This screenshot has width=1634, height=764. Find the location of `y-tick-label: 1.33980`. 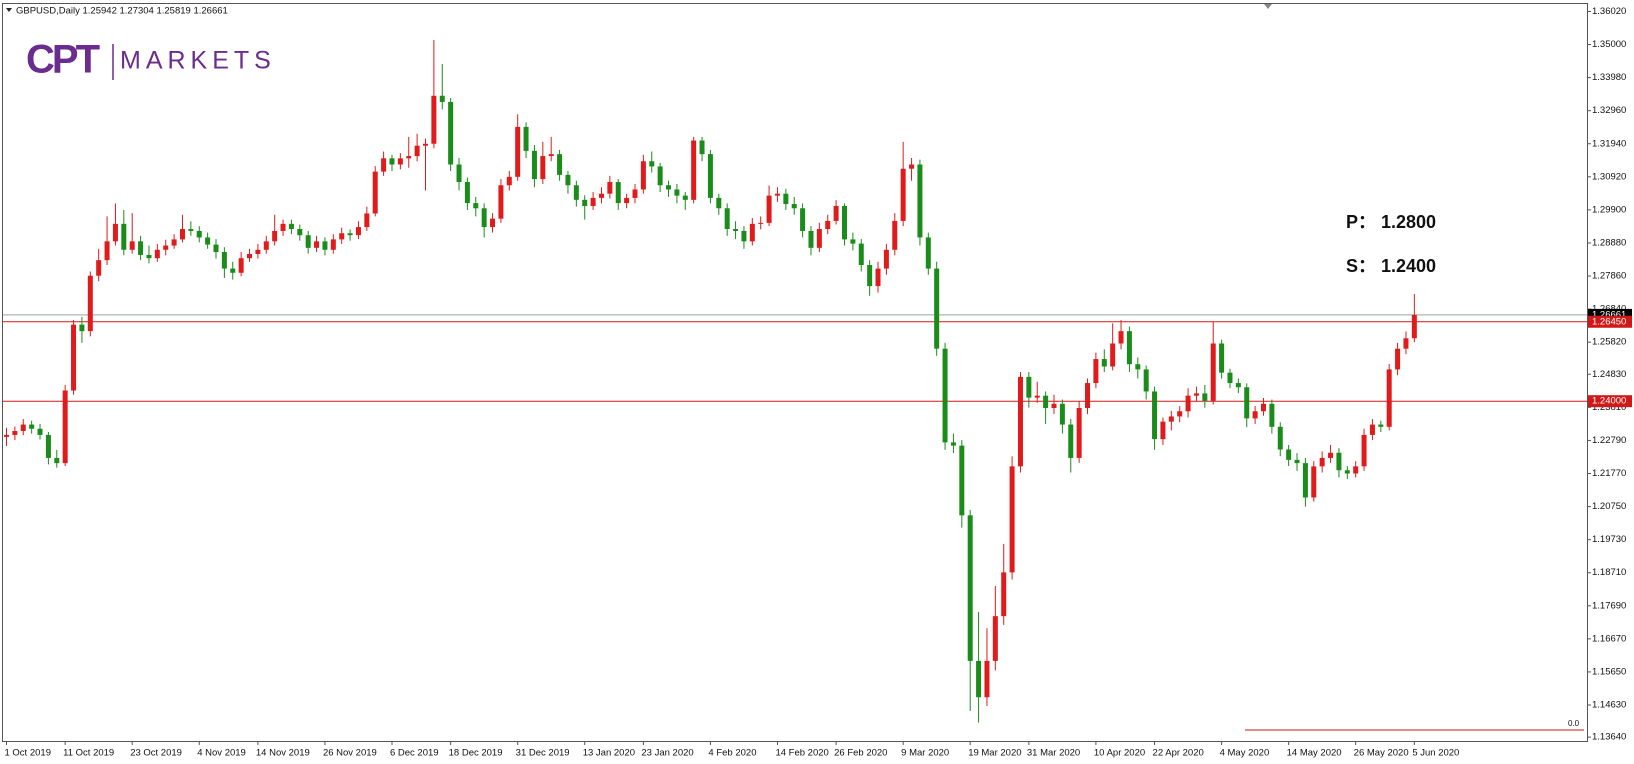

y-tick-label: 1.33980 is located at coordinates (1609, 77).